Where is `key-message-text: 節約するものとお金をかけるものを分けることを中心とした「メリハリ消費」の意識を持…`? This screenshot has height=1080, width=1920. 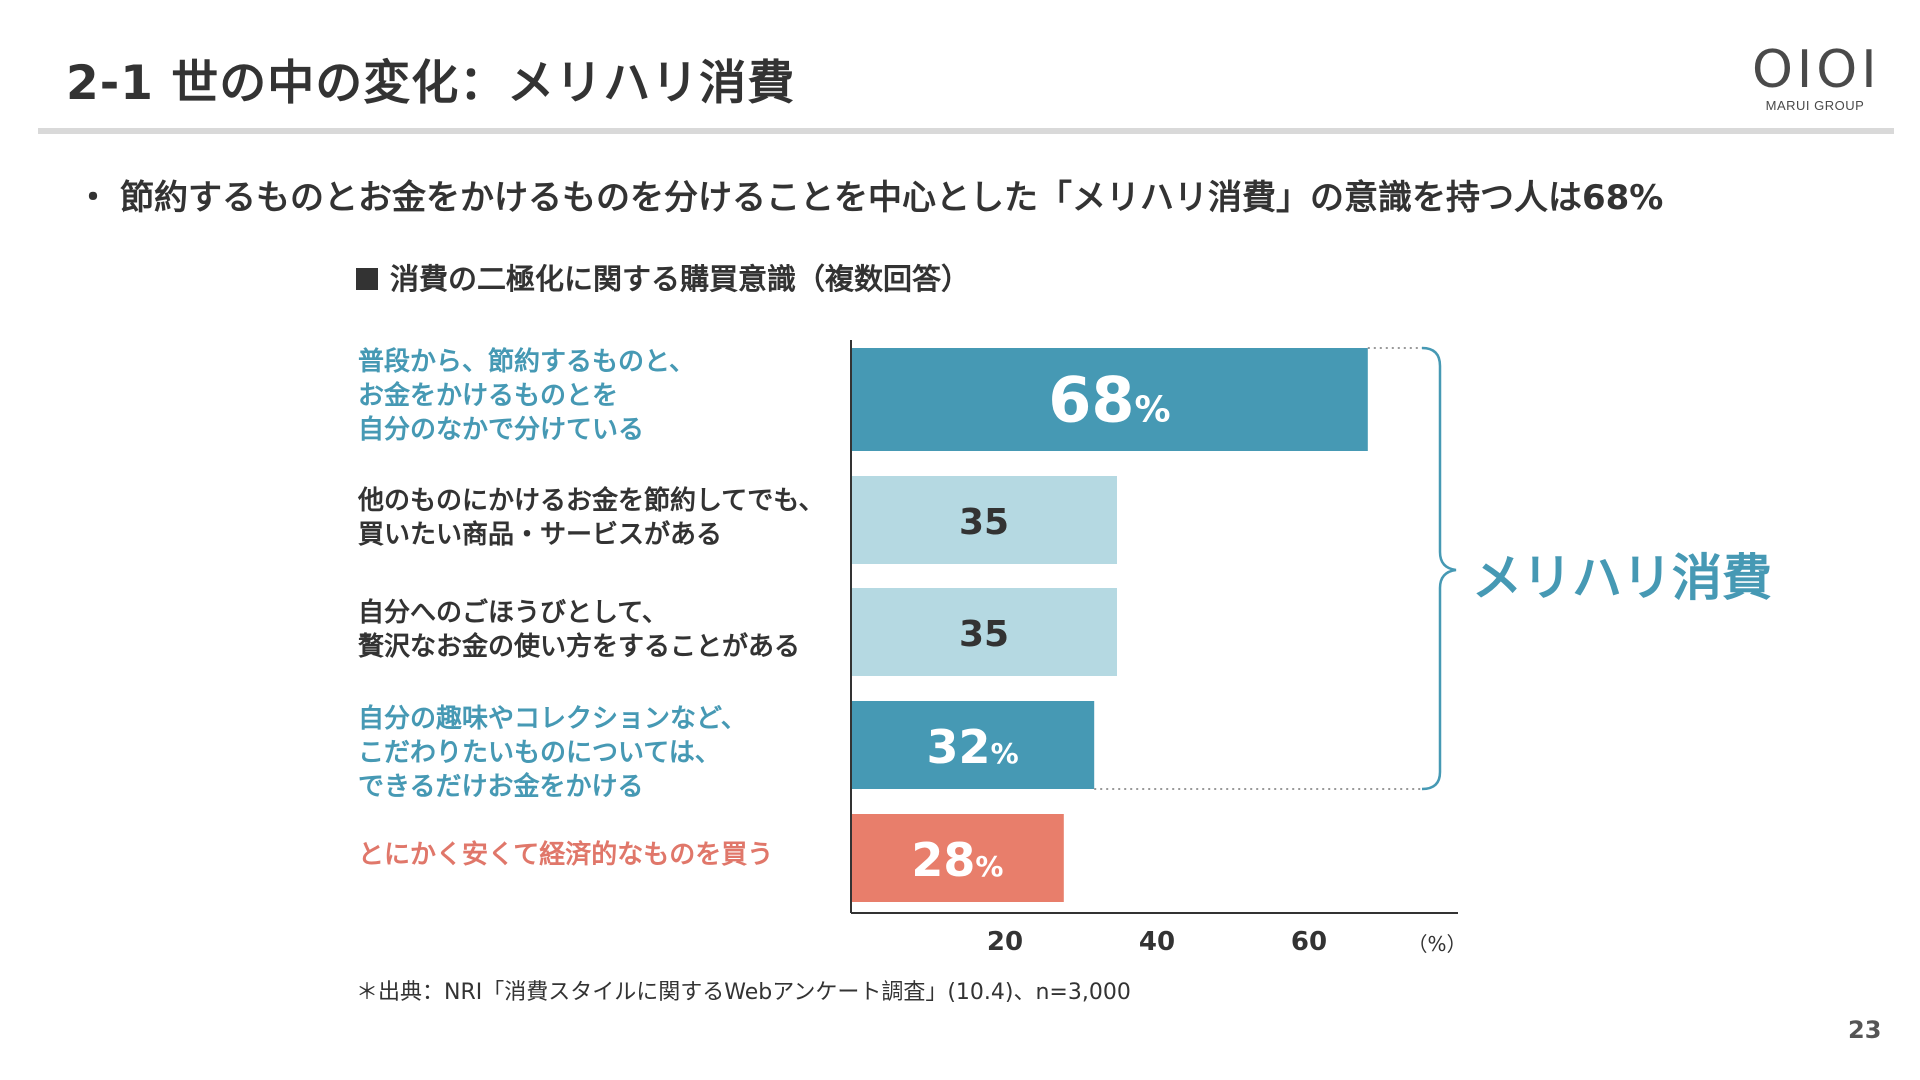 key-message-text: 節約するものとお金をかけるものを分けることを中心とした「メリハリ消費」の意識を持… is located at coordinates (892, 198).